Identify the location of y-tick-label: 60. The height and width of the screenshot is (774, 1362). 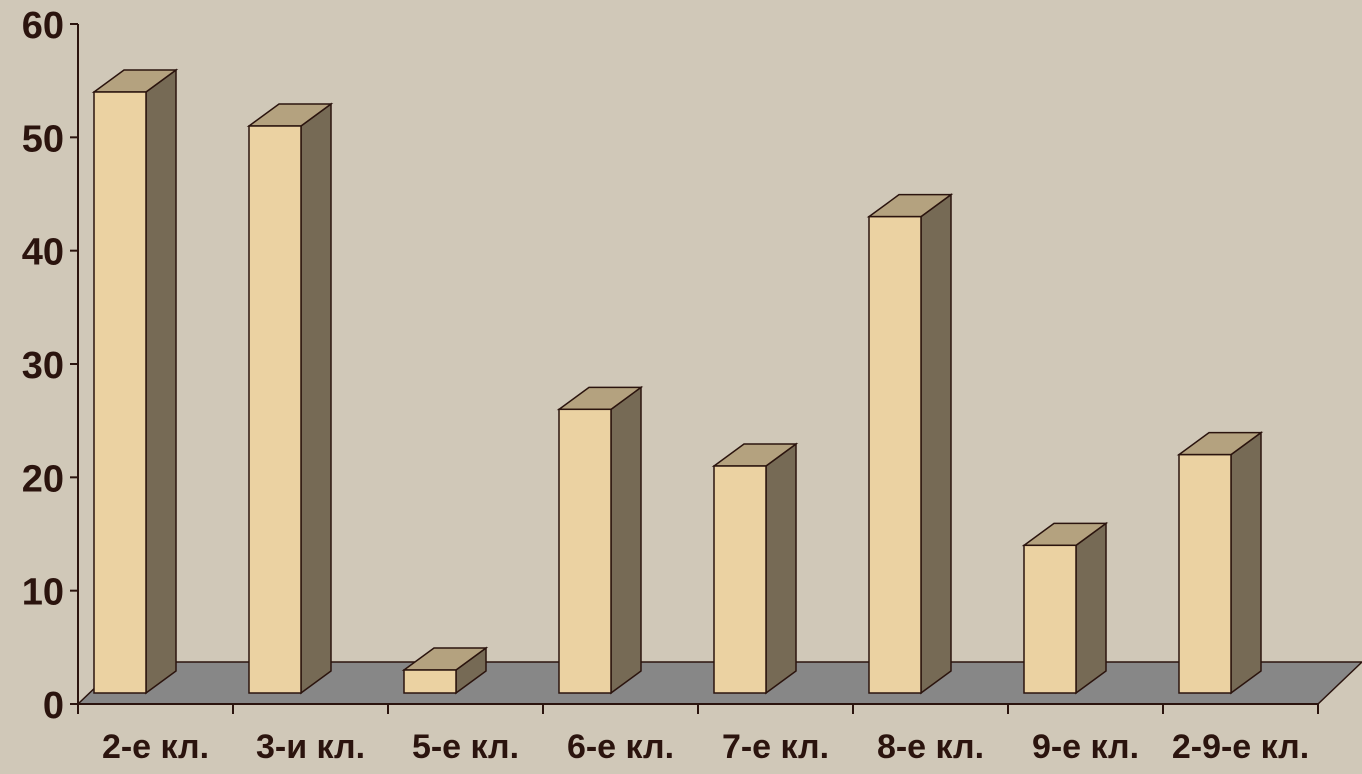
(43, 26).